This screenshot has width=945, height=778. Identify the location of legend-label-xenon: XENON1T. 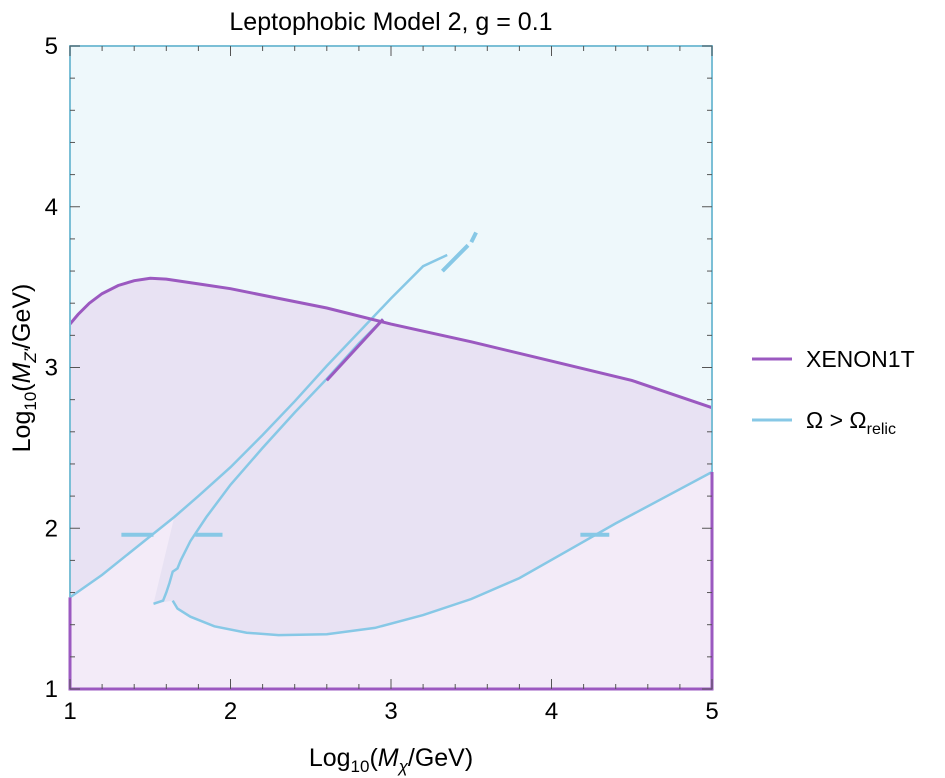
(860, 359).